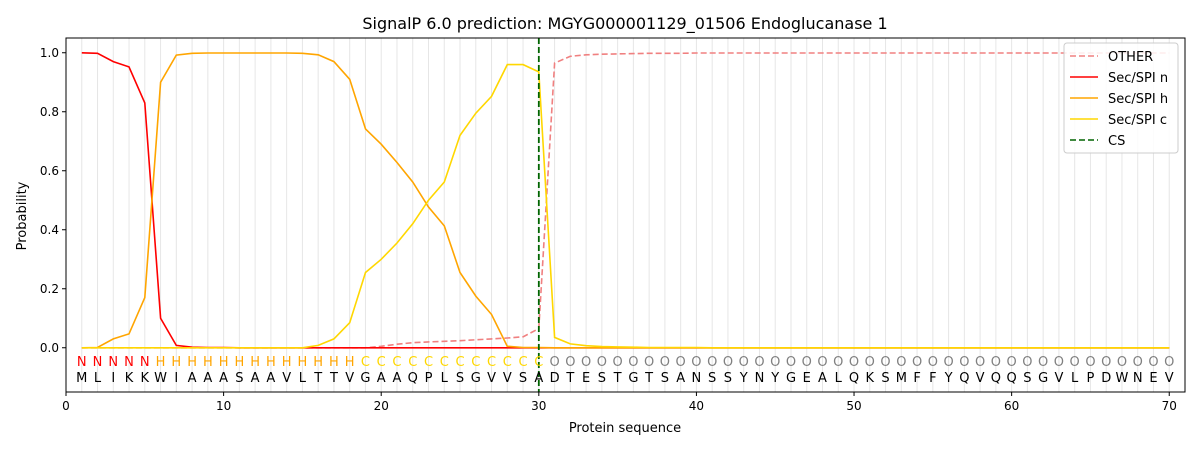 The width and height of the screenshot is (1200, 454). What do you see at coordinates (1138, 78) in the screenshot?
I see `legend-label: Sec/SPI n` at bounding box center [1138, 78].